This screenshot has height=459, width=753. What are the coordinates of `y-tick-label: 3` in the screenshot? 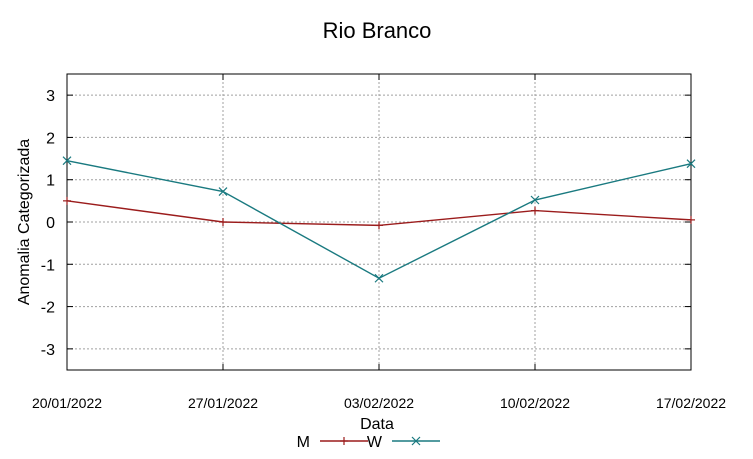 It's located at (50, 96).